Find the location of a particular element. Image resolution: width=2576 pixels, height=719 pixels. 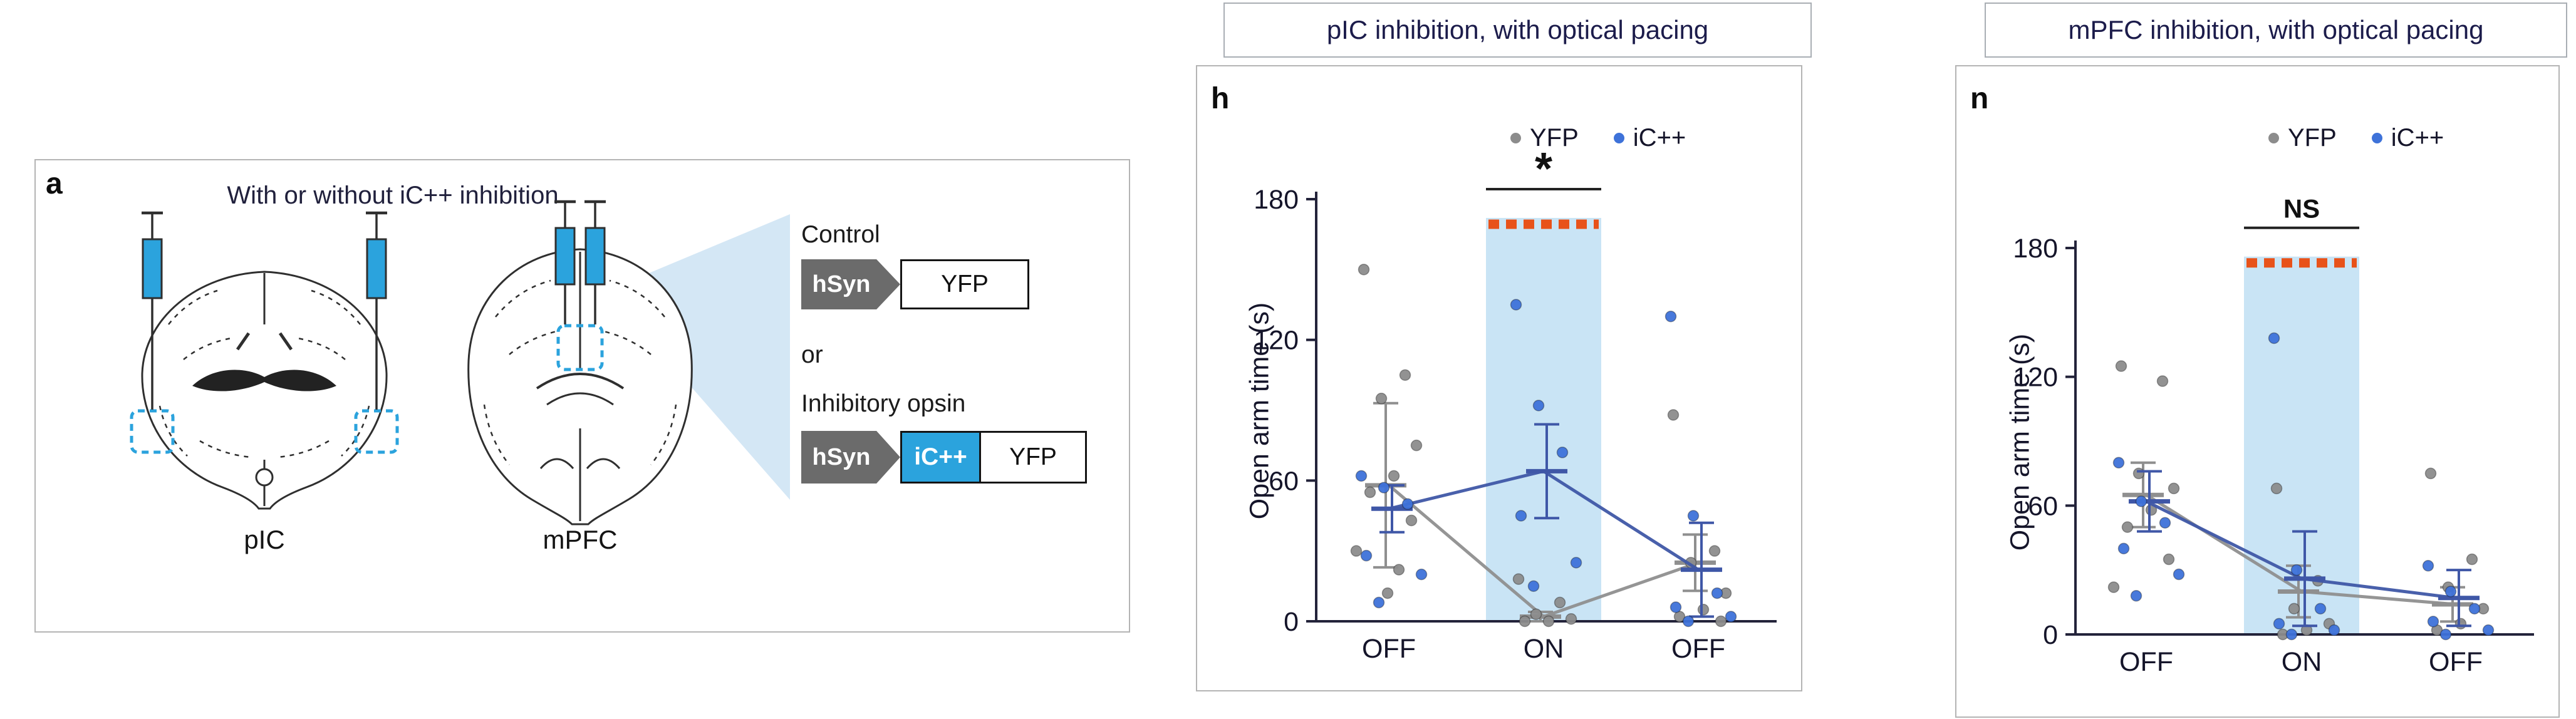

legend-label-ic: iC++ is located at coordinates (1659, 138).